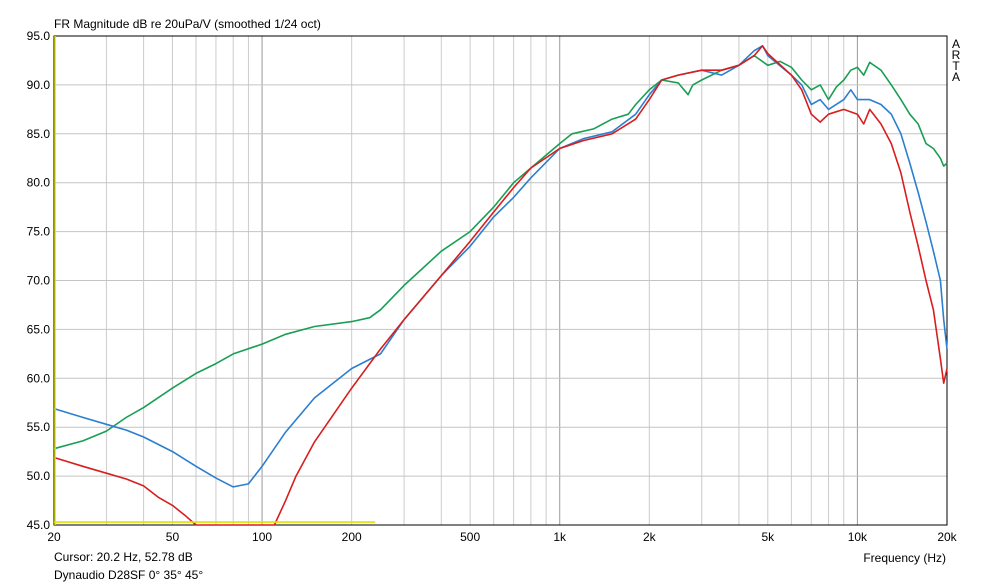  What do you see at coordinates (502, 537) in the screenshot?
I see `x-axis-ticks: 20 50 100 200 500 1k 2k 5k 10k 20k` at bounding box center [502, 537].